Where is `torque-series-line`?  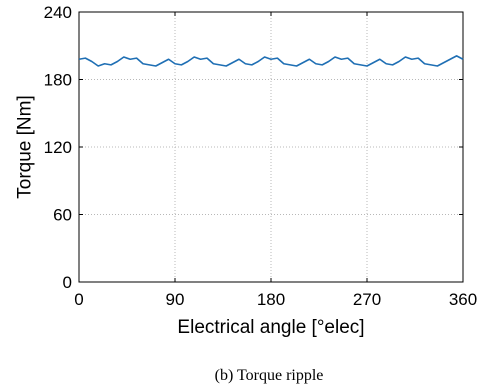 torque-series-line is located at coordinates (271, 61).